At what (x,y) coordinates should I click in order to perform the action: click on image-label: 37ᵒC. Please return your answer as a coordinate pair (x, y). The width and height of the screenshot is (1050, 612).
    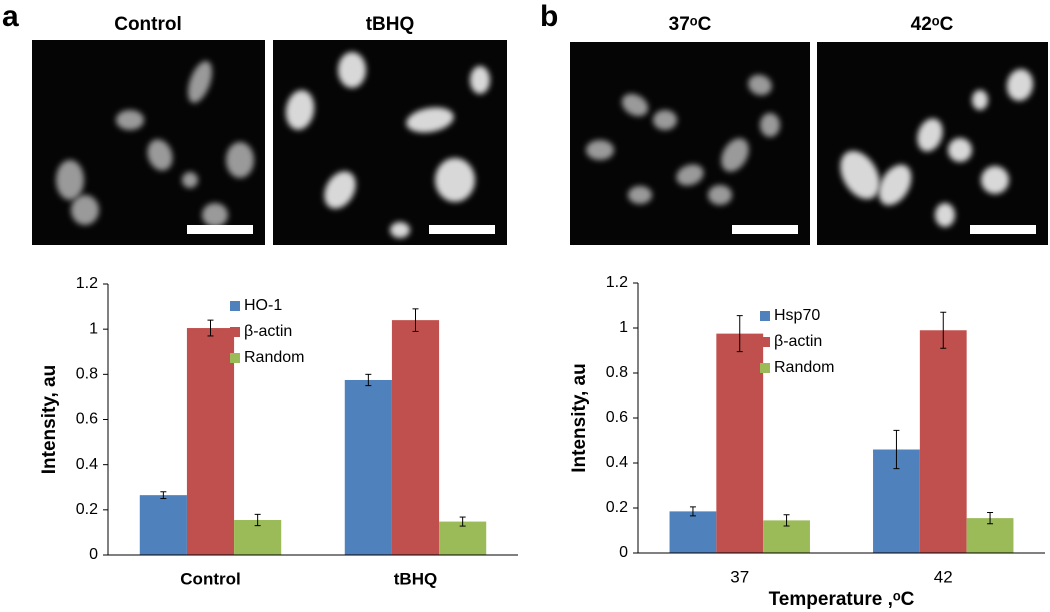
    Looking at the image, I should click on (690, 24).